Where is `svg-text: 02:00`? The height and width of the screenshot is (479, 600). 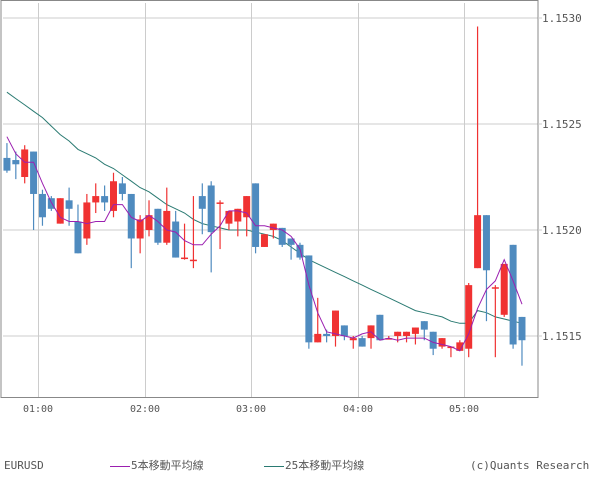 svg-text: 02:00 is located at coordinates (145, 409).